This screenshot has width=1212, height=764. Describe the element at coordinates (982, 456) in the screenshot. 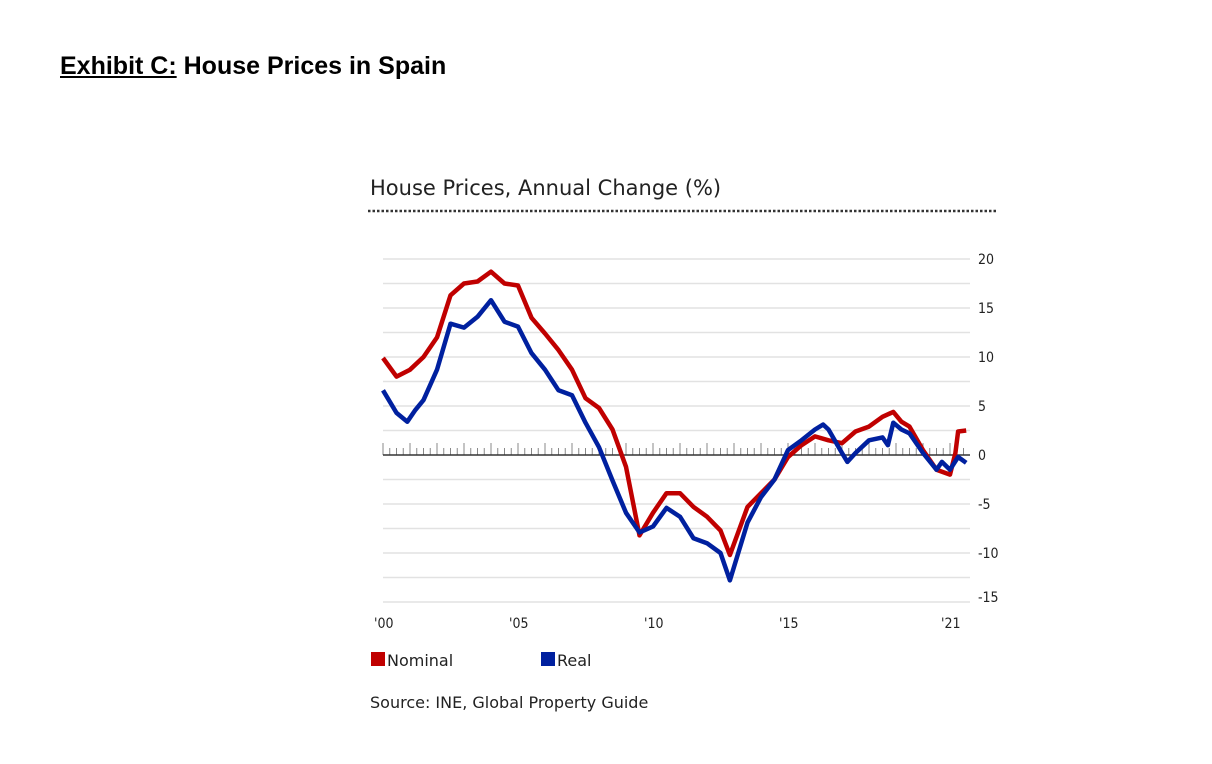

I see `y-tick-label: 0` at that location.